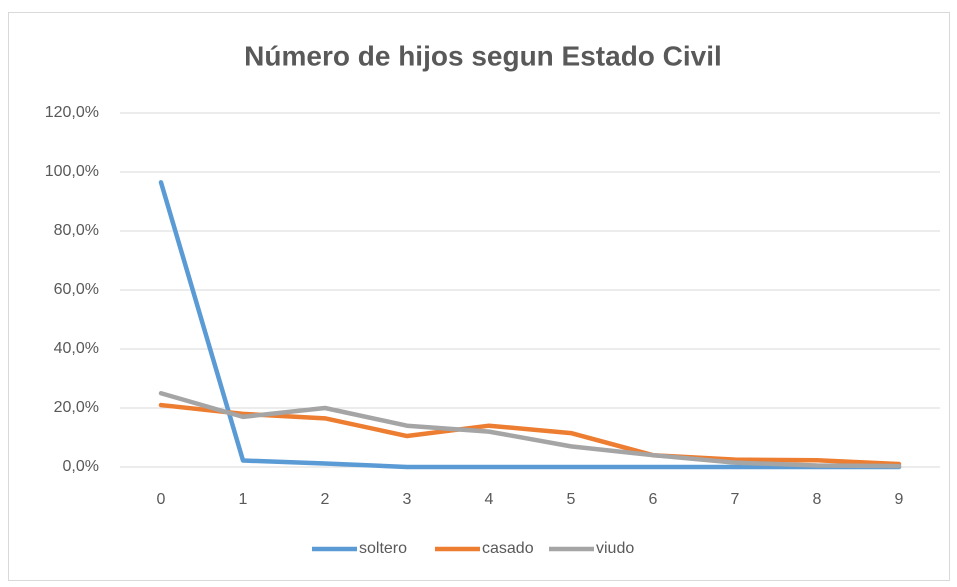 The height and width of the screenshot is (587, 957). I want to click on y-tick-label: 40,0%, so click(76, 348).